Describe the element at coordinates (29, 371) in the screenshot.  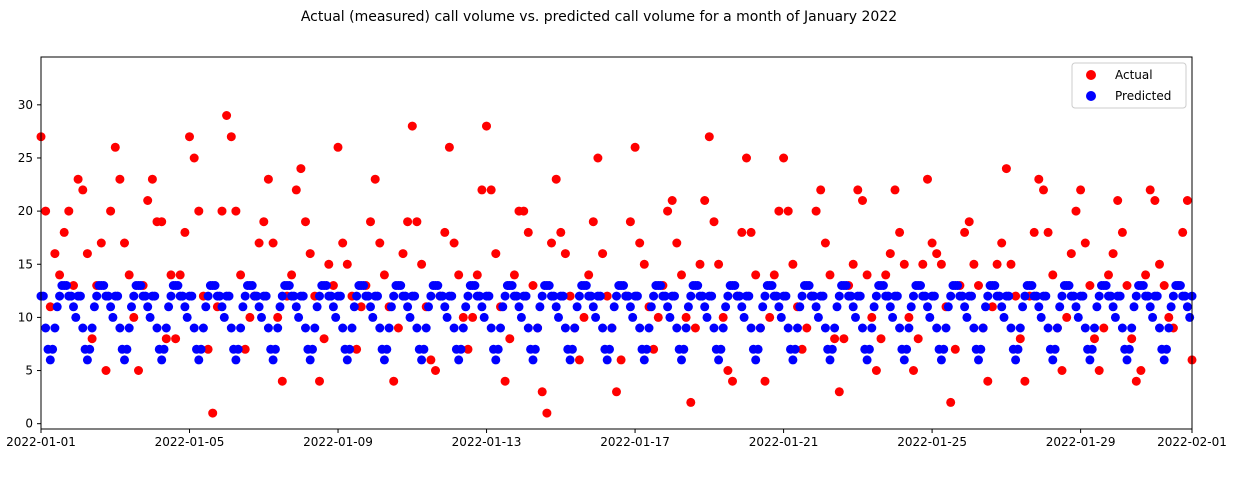
I see `y-tick-label: 5` at that location.